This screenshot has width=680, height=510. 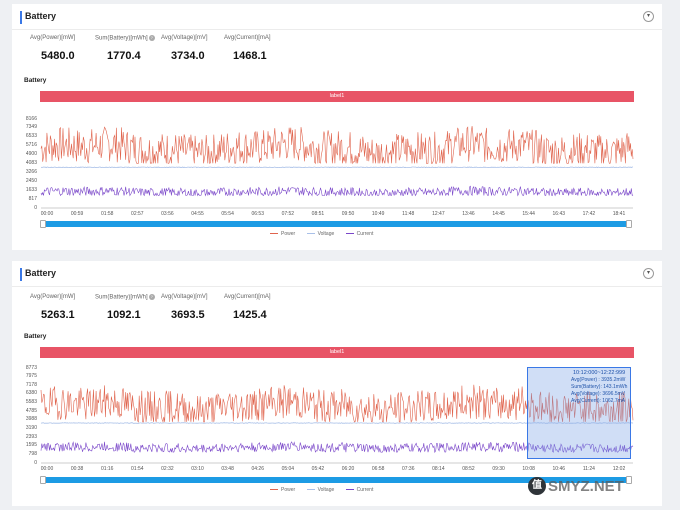 What do you see at coordinates (468, 214) in the screenshot?
I see `x-tick-label: 13:46` at bounding box center [468, 214].